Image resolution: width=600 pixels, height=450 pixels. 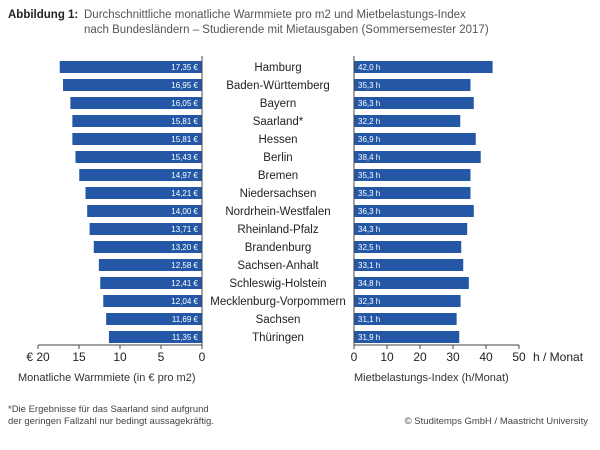 What do you see at coordinates (369, 175) in the screenshot?
I see `burden-value-label-6: 35,3 h` at bounding box center [369, 175].